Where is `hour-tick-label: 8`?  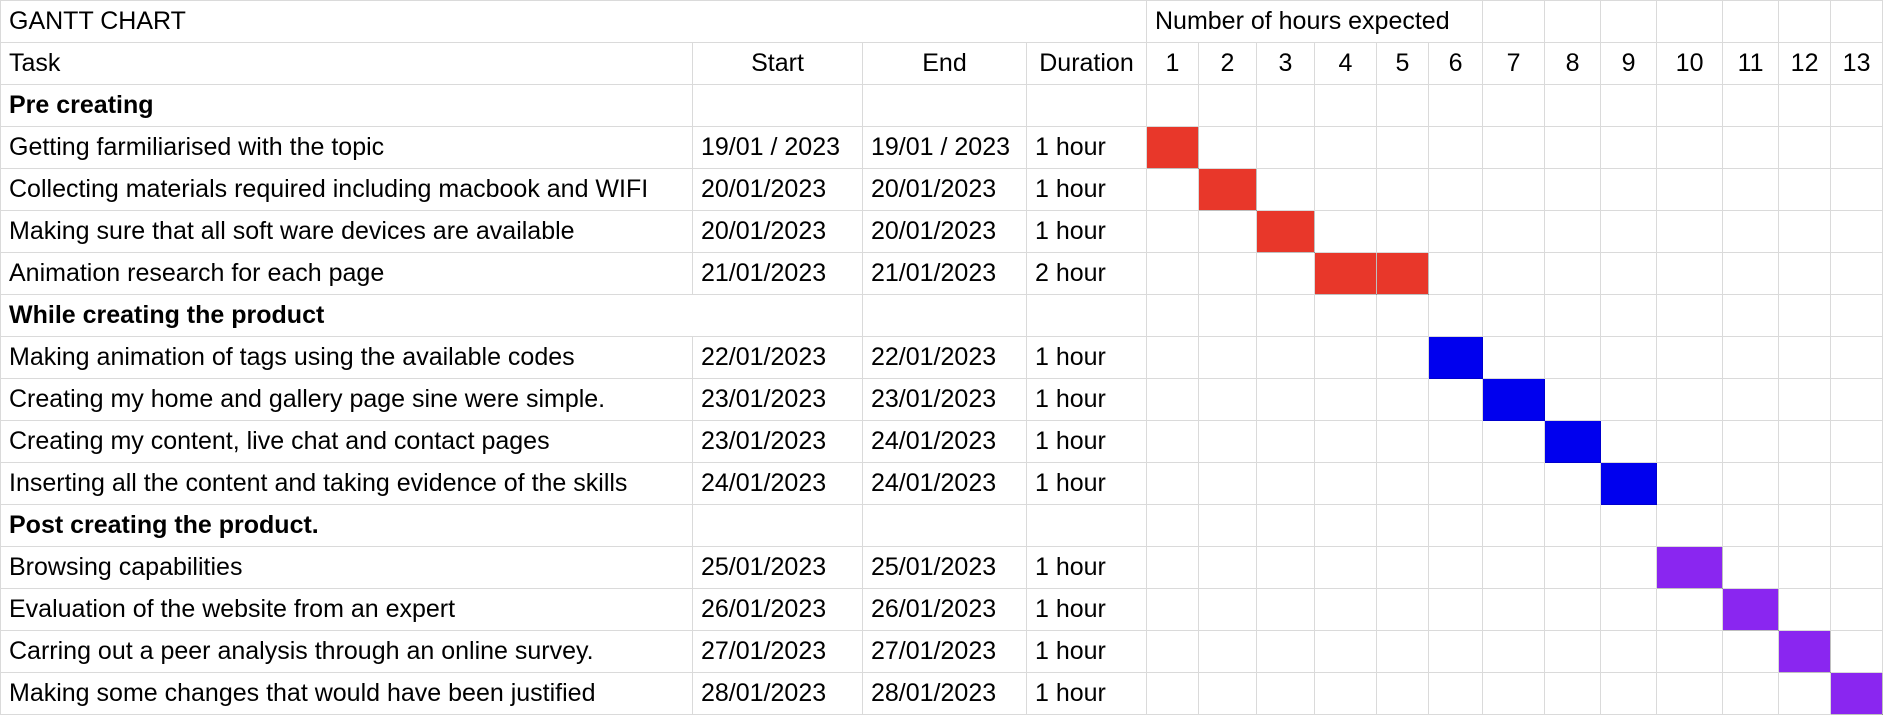
hour-tick-label: 8 is located at coordinates (1573, 63).